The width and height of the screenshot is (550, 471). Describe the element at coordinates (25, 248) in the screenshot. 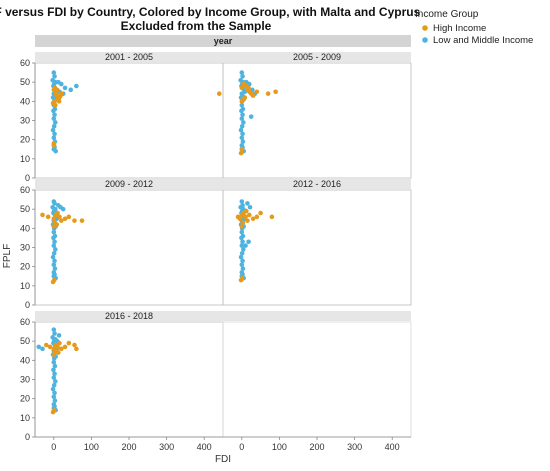

I see `y-tick-label: 30` at that location.